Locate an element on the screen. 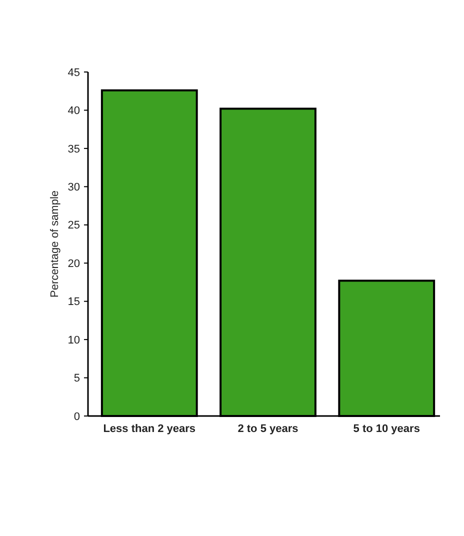 This screenshot has height=536, width=464. y-tick-label: 30 is located at coordinates (74, 188).